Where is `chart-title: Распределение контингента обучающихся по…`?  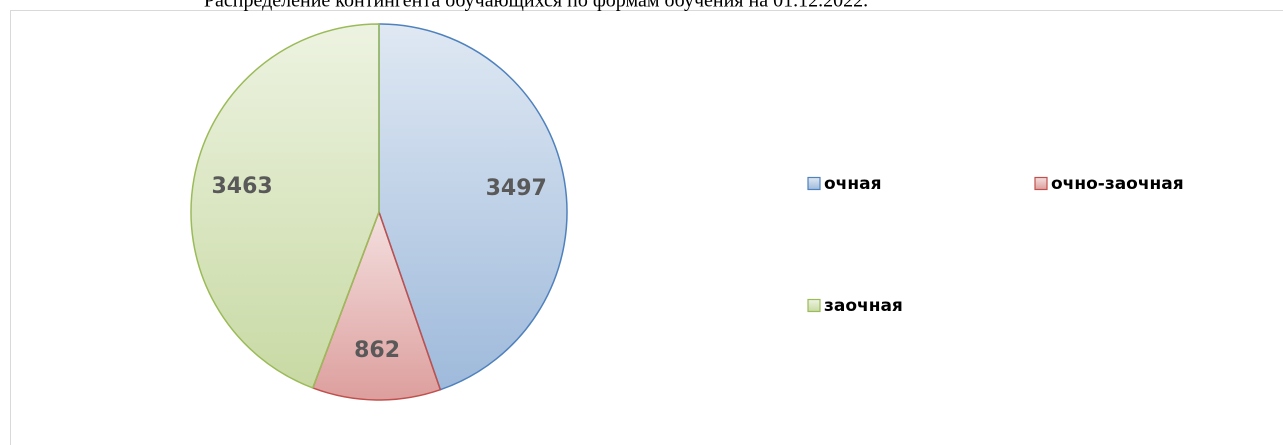 chart-title: Распределение контингента обучающихся по… is located at coordinates (536, 6).